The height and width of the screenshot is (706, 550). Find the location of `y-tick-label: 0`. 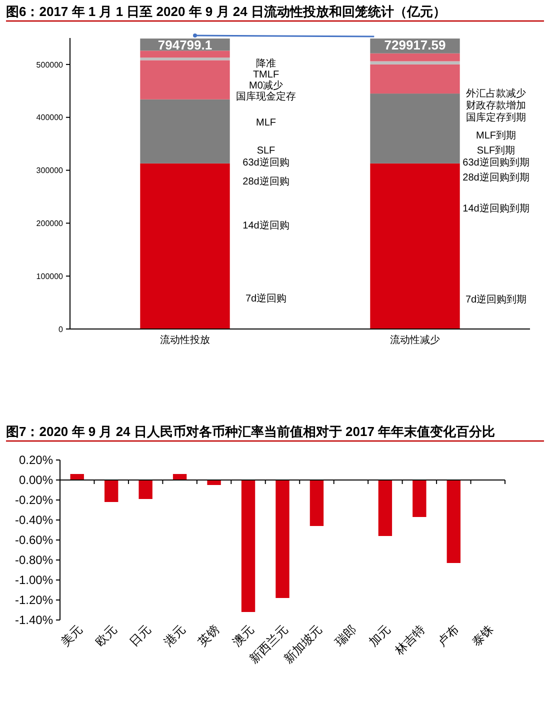

y-tick-label: 0 is located at coordinates (61, 329).